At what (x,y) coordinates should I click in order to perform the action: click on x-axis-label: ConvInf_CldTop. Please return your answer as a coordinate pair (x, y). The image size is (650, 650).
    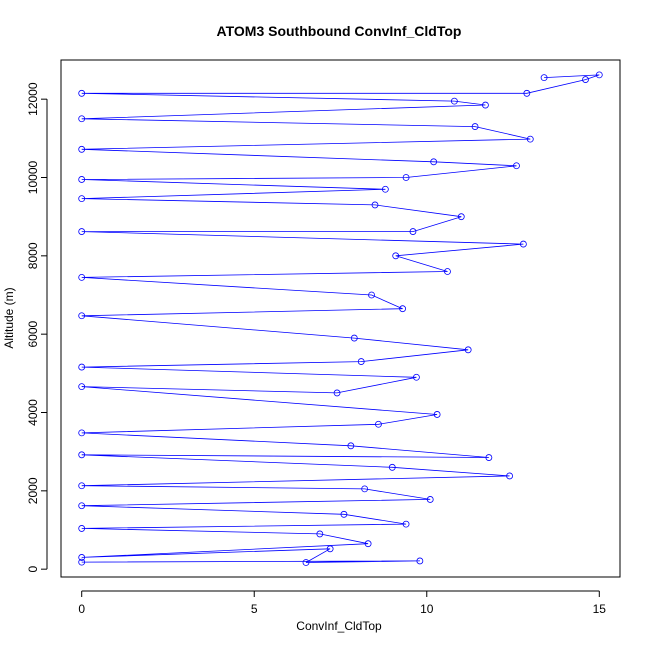
    Looking at the image, I should click on (339, 626).